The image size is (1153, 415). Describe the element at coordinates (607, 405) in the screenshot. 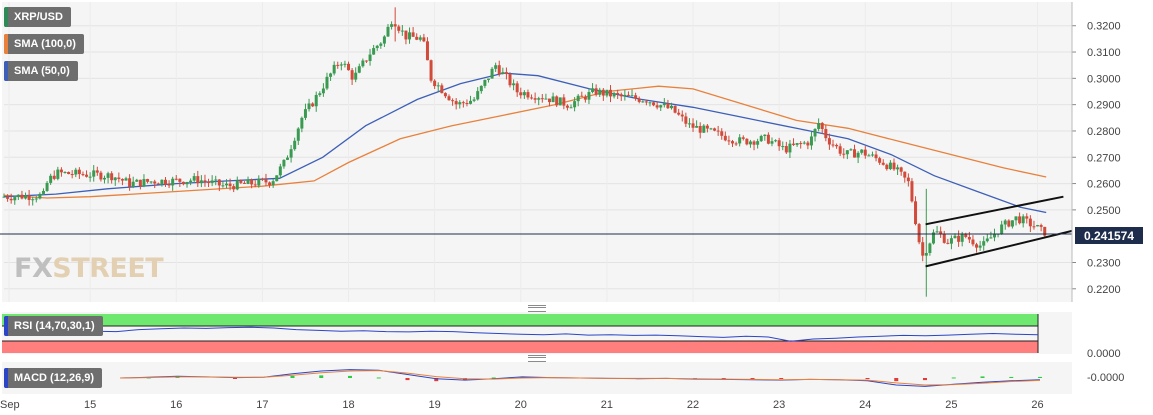

I see `time-tick-label: 21` at that location.